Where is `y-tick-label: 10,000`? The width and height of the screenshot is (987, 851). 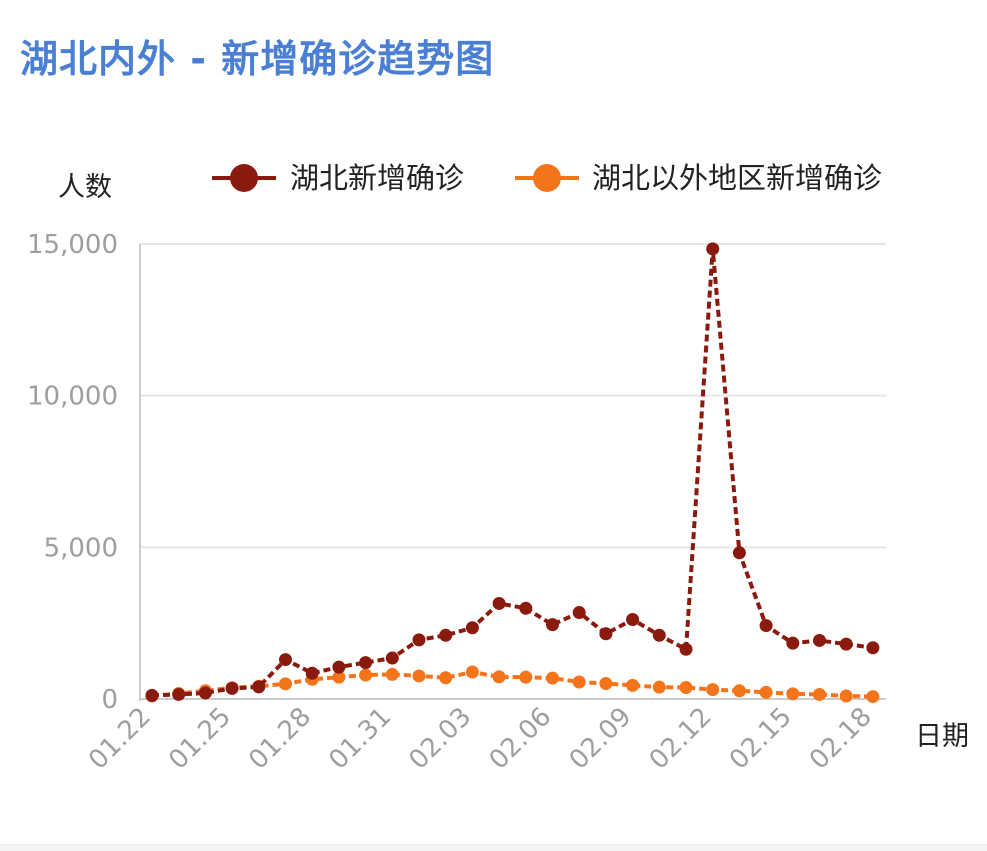 y-tick-label: 10,000 is located at coordinates (72, 397).